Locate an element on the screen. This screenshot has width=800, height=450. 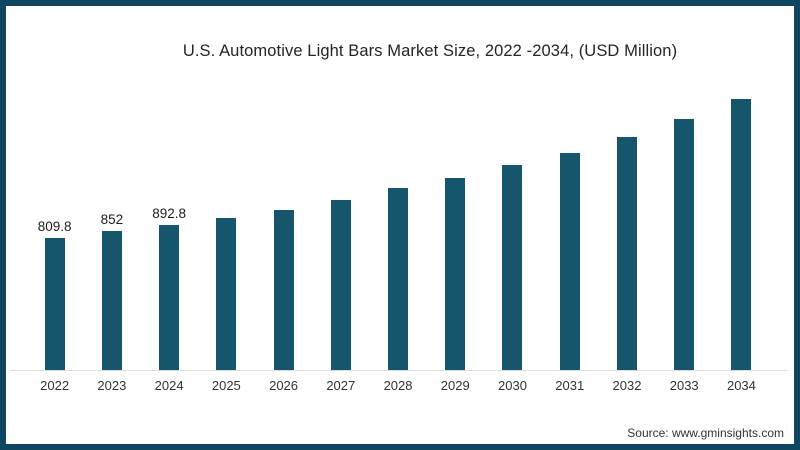
bar-value-label-2023: 852 is located at coordinates (112, 219).